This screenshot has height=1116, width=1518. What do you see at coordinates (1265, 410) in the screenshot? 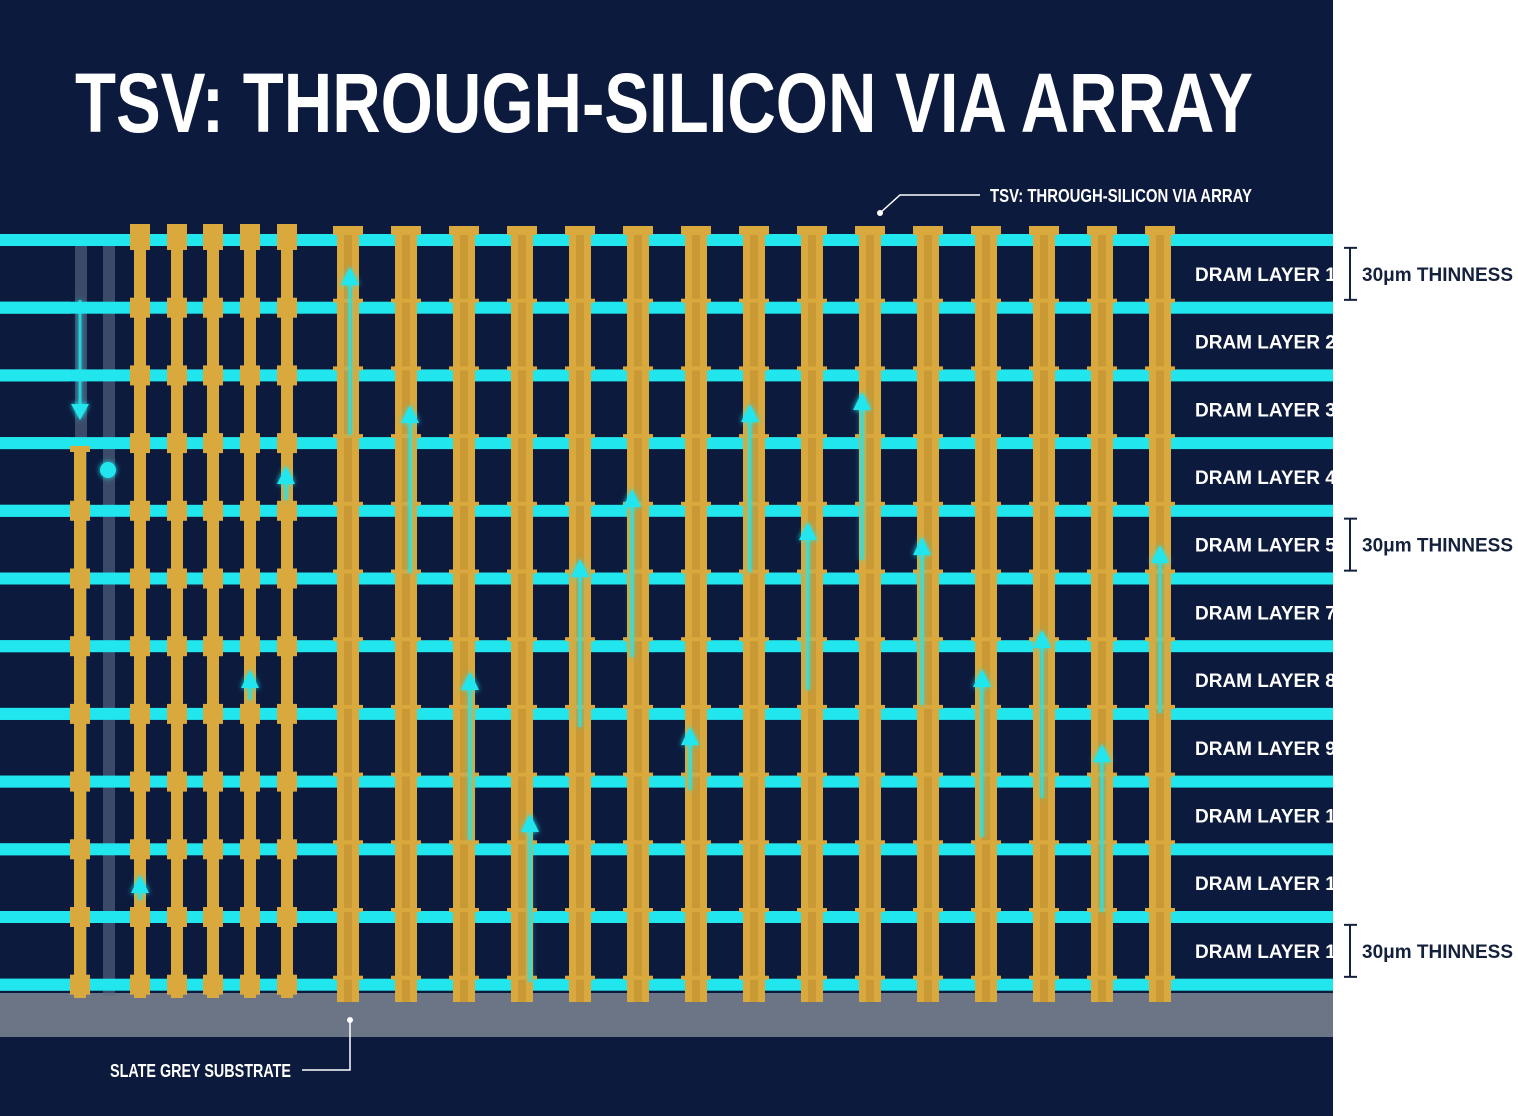
I see `layer-label: DRAM LAYER 3` at bounding box center [1265, 410].